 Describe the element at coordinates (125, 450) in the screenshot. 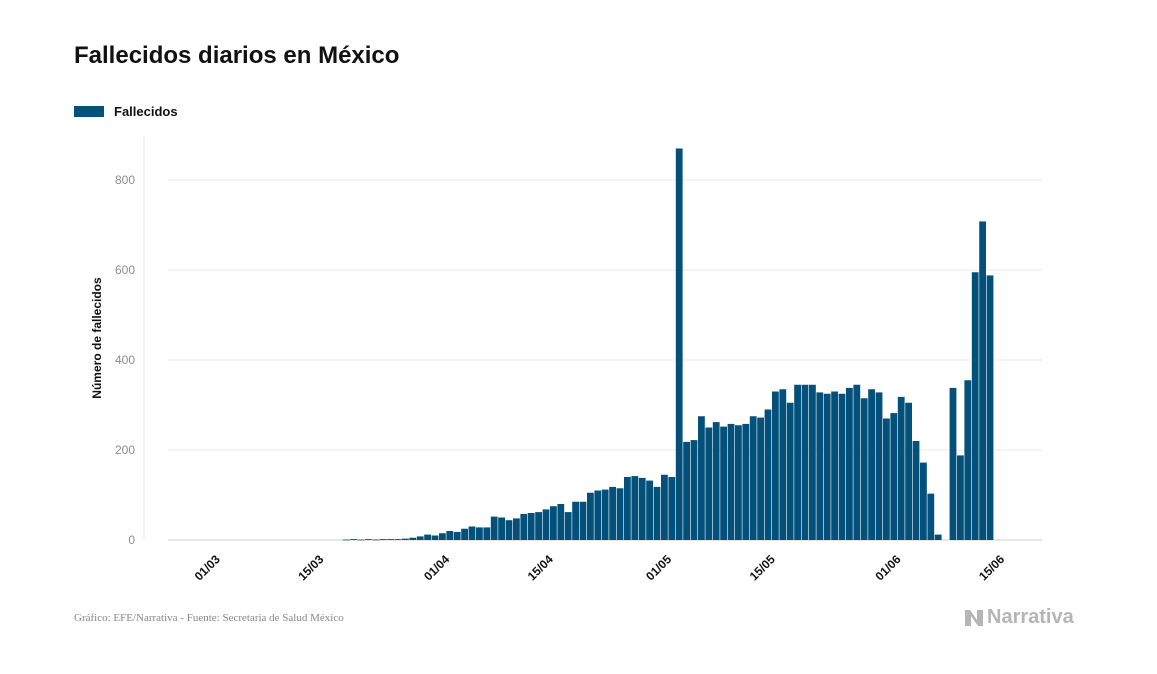

I see `y-tick-label: 200` at that location.